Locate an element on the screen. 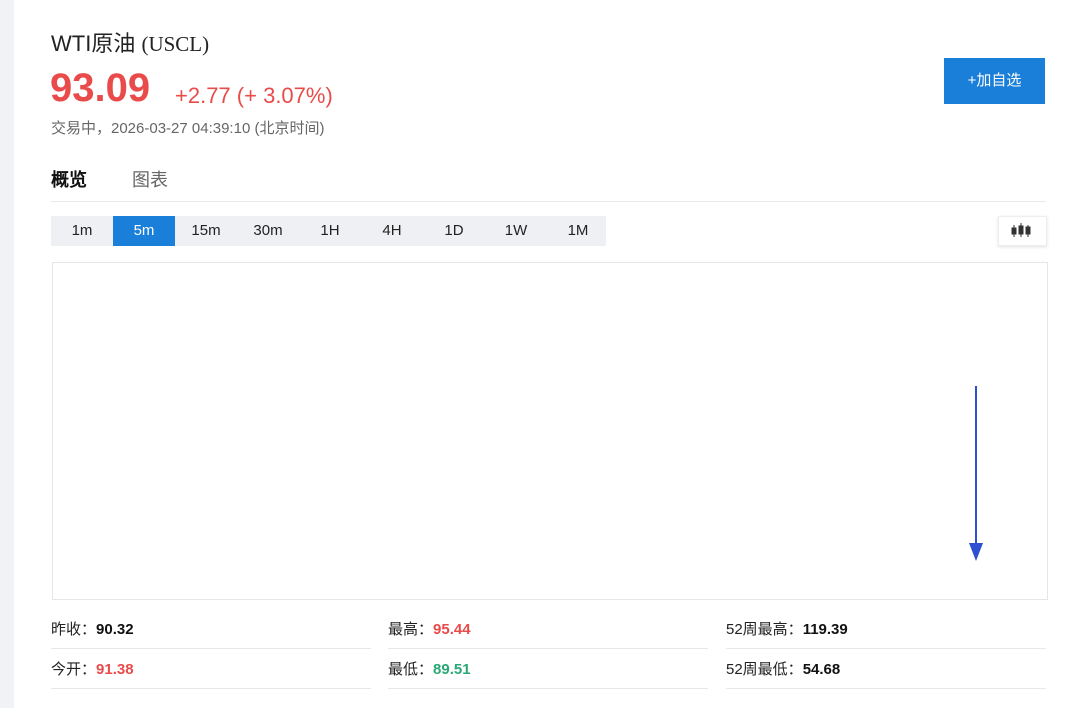 The image size is (1078, 708). stat: 52周最高：119.39 is located at coordinates (787, 628).